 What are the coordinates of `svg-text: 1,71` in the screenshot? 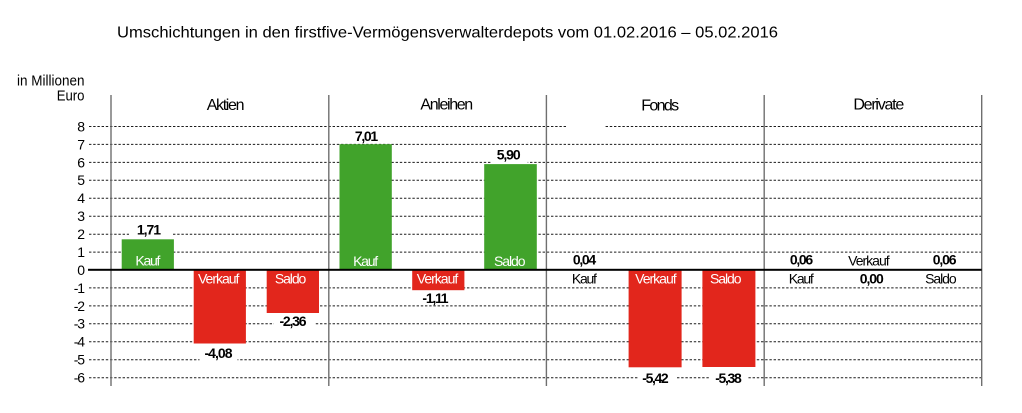 It's located at (149, 230).